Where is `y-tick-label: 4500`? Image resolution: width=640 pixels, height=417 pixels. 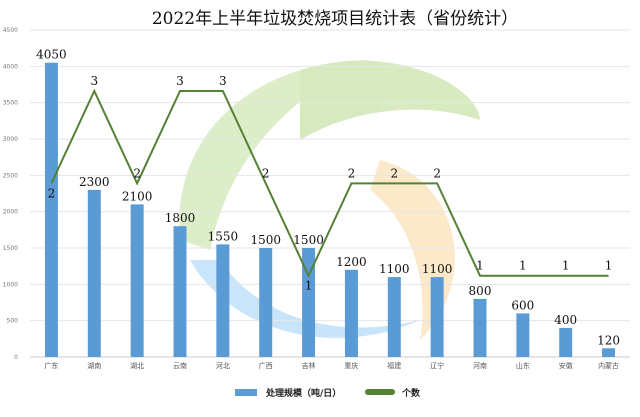
y-tick-label: 4500 is located at coordinates (10, 30).